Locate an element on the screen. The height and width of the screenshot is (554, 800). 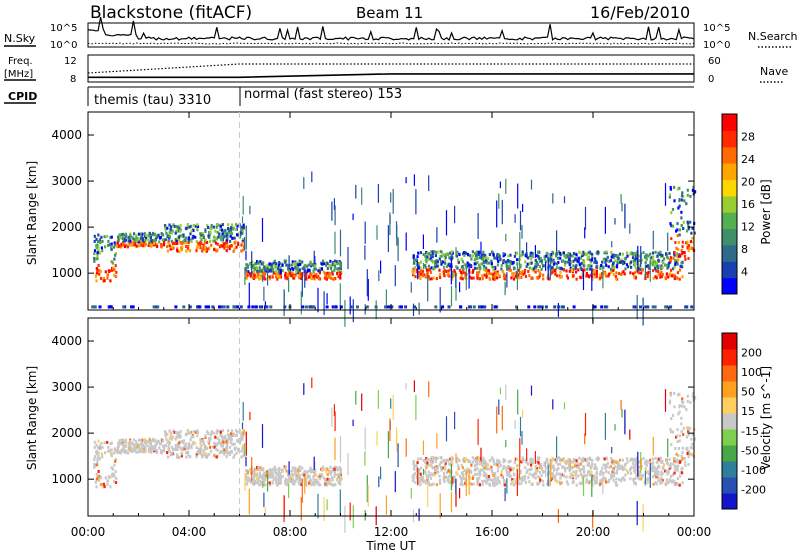
power-colorbar-label: Power [dB] is located at coordinates (766, 211).